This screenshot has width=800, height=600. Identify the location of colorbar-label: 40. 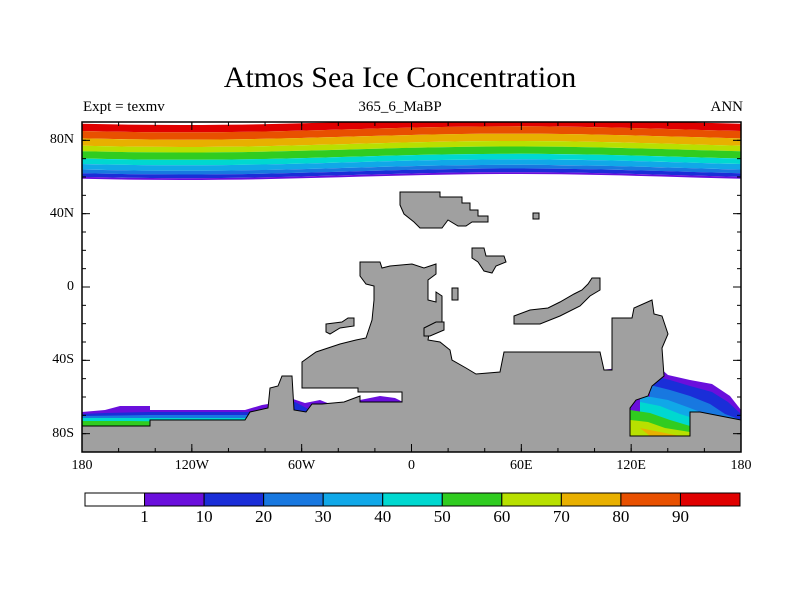
(383, 516).